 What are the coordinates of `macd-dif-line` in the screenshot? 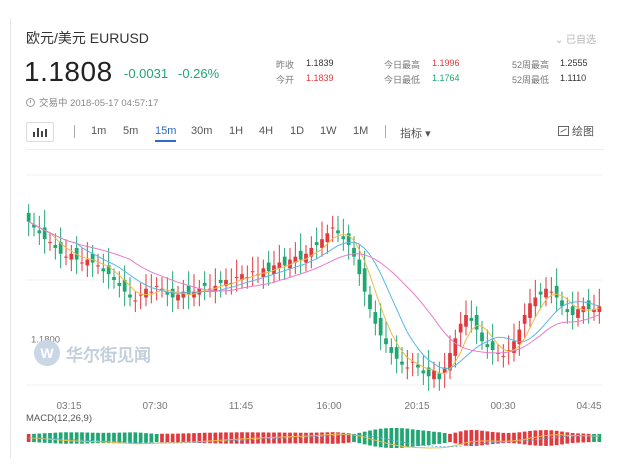 It's located at (314, 441).